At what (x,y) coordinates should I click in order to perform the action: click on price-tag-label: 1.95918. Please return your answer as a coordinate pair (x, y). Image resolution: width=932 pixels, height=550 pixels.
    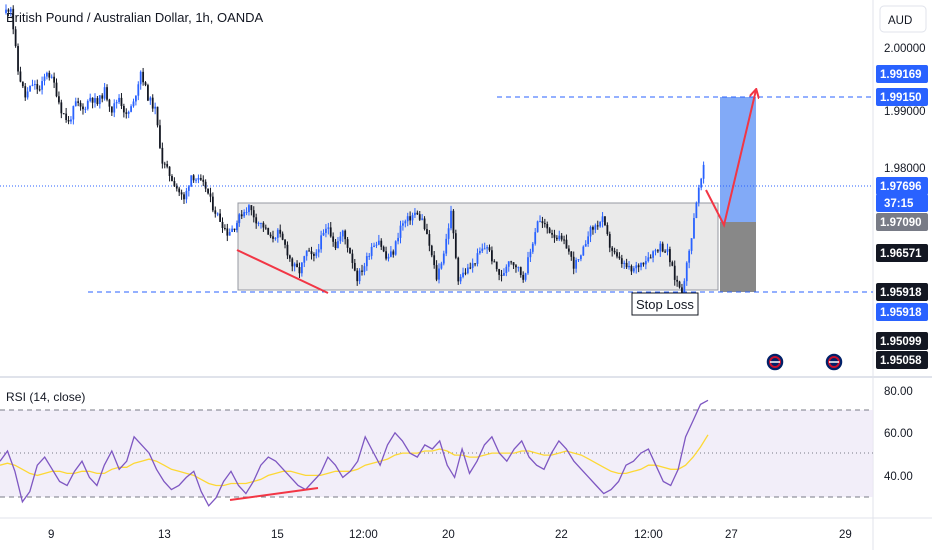
    Looking at the image, I should click on (901, 313).